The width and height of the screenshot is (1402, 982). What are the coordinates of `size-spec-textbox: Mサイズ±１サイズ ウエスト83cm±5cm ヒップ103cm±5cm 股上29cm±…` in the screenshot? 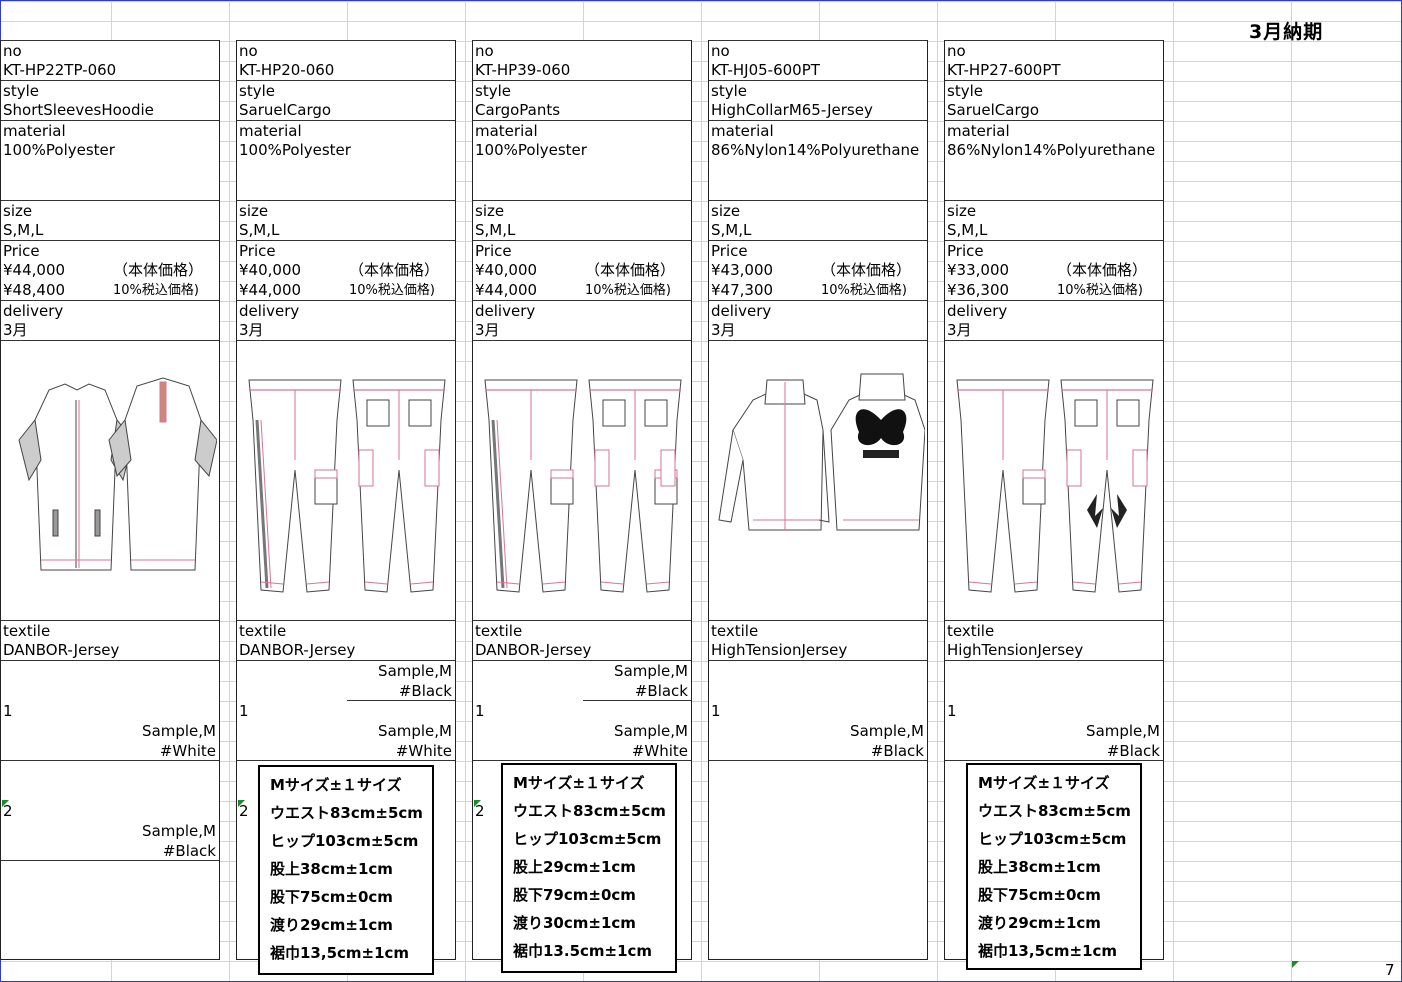 It's located at (589, 868).